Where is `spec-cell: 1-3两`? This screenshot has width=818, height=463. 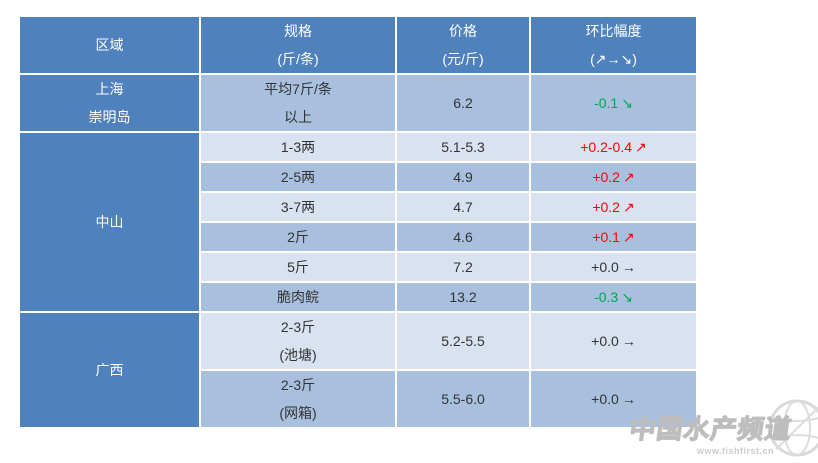 spec-cell: 1-3两 is located at coordinates (298, 147).